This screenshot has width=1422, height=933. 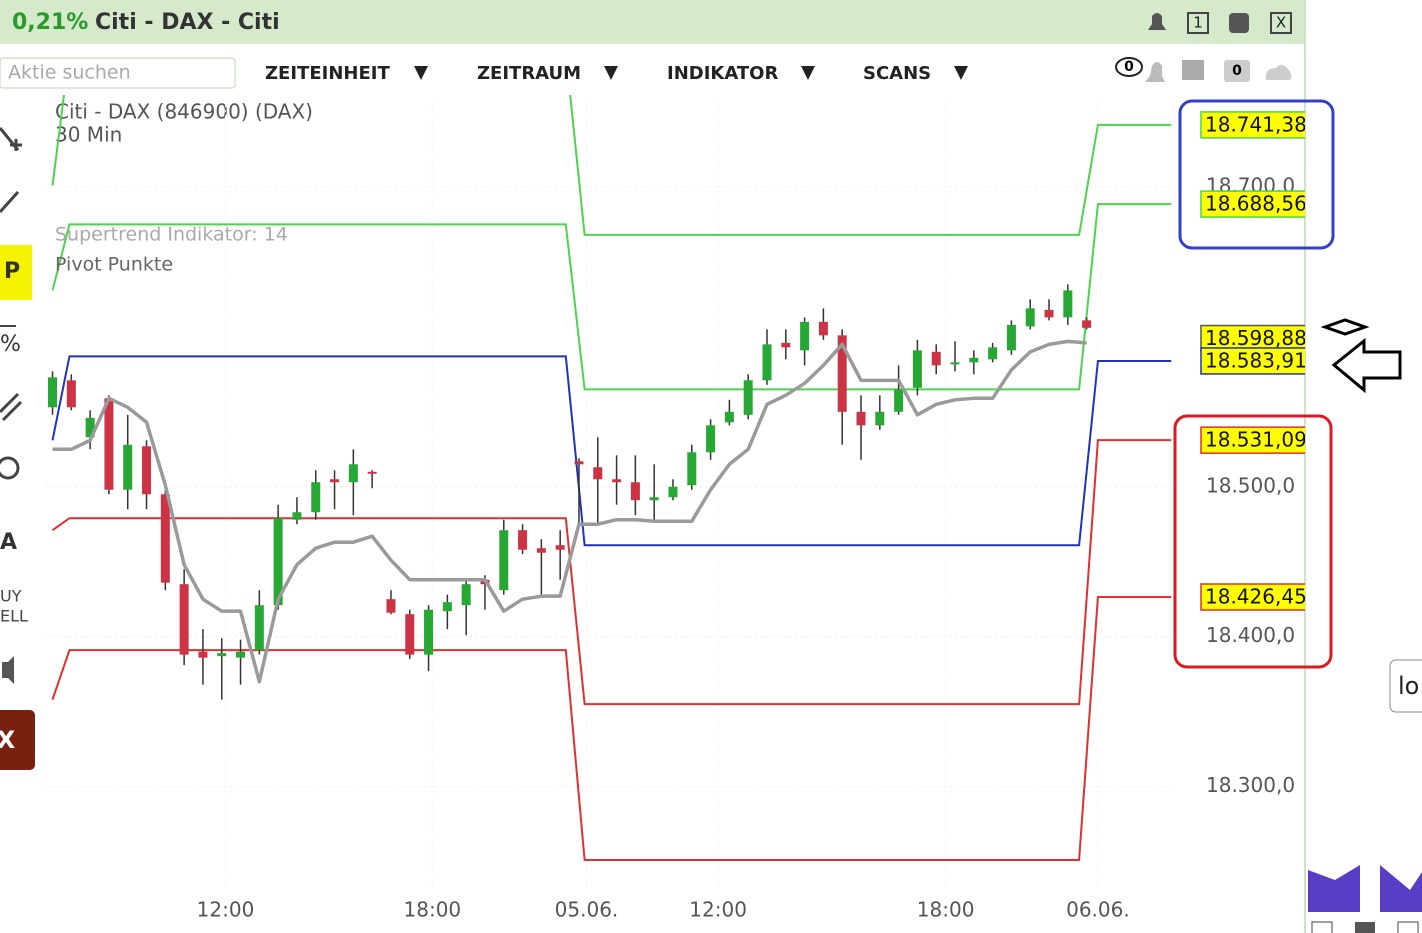 I want to click on y-tick-label: 18.500,0, so click(x=1250, y=485).